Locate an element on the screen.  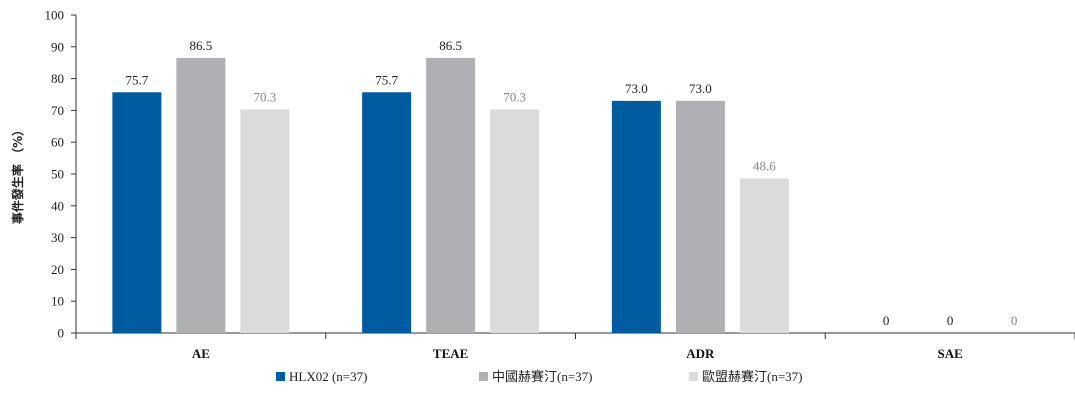
x-tick-label: ADR is located at coordinates (700, 353).